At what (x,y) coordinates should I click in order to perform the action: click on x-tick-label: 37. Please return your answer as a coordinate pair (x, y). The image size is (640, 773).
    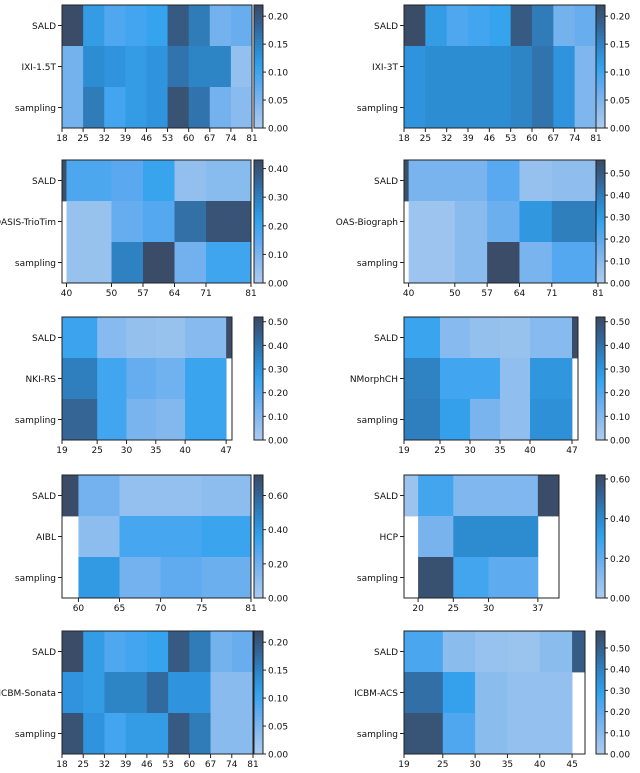
    Looking at the image, I should click on (537, 609).